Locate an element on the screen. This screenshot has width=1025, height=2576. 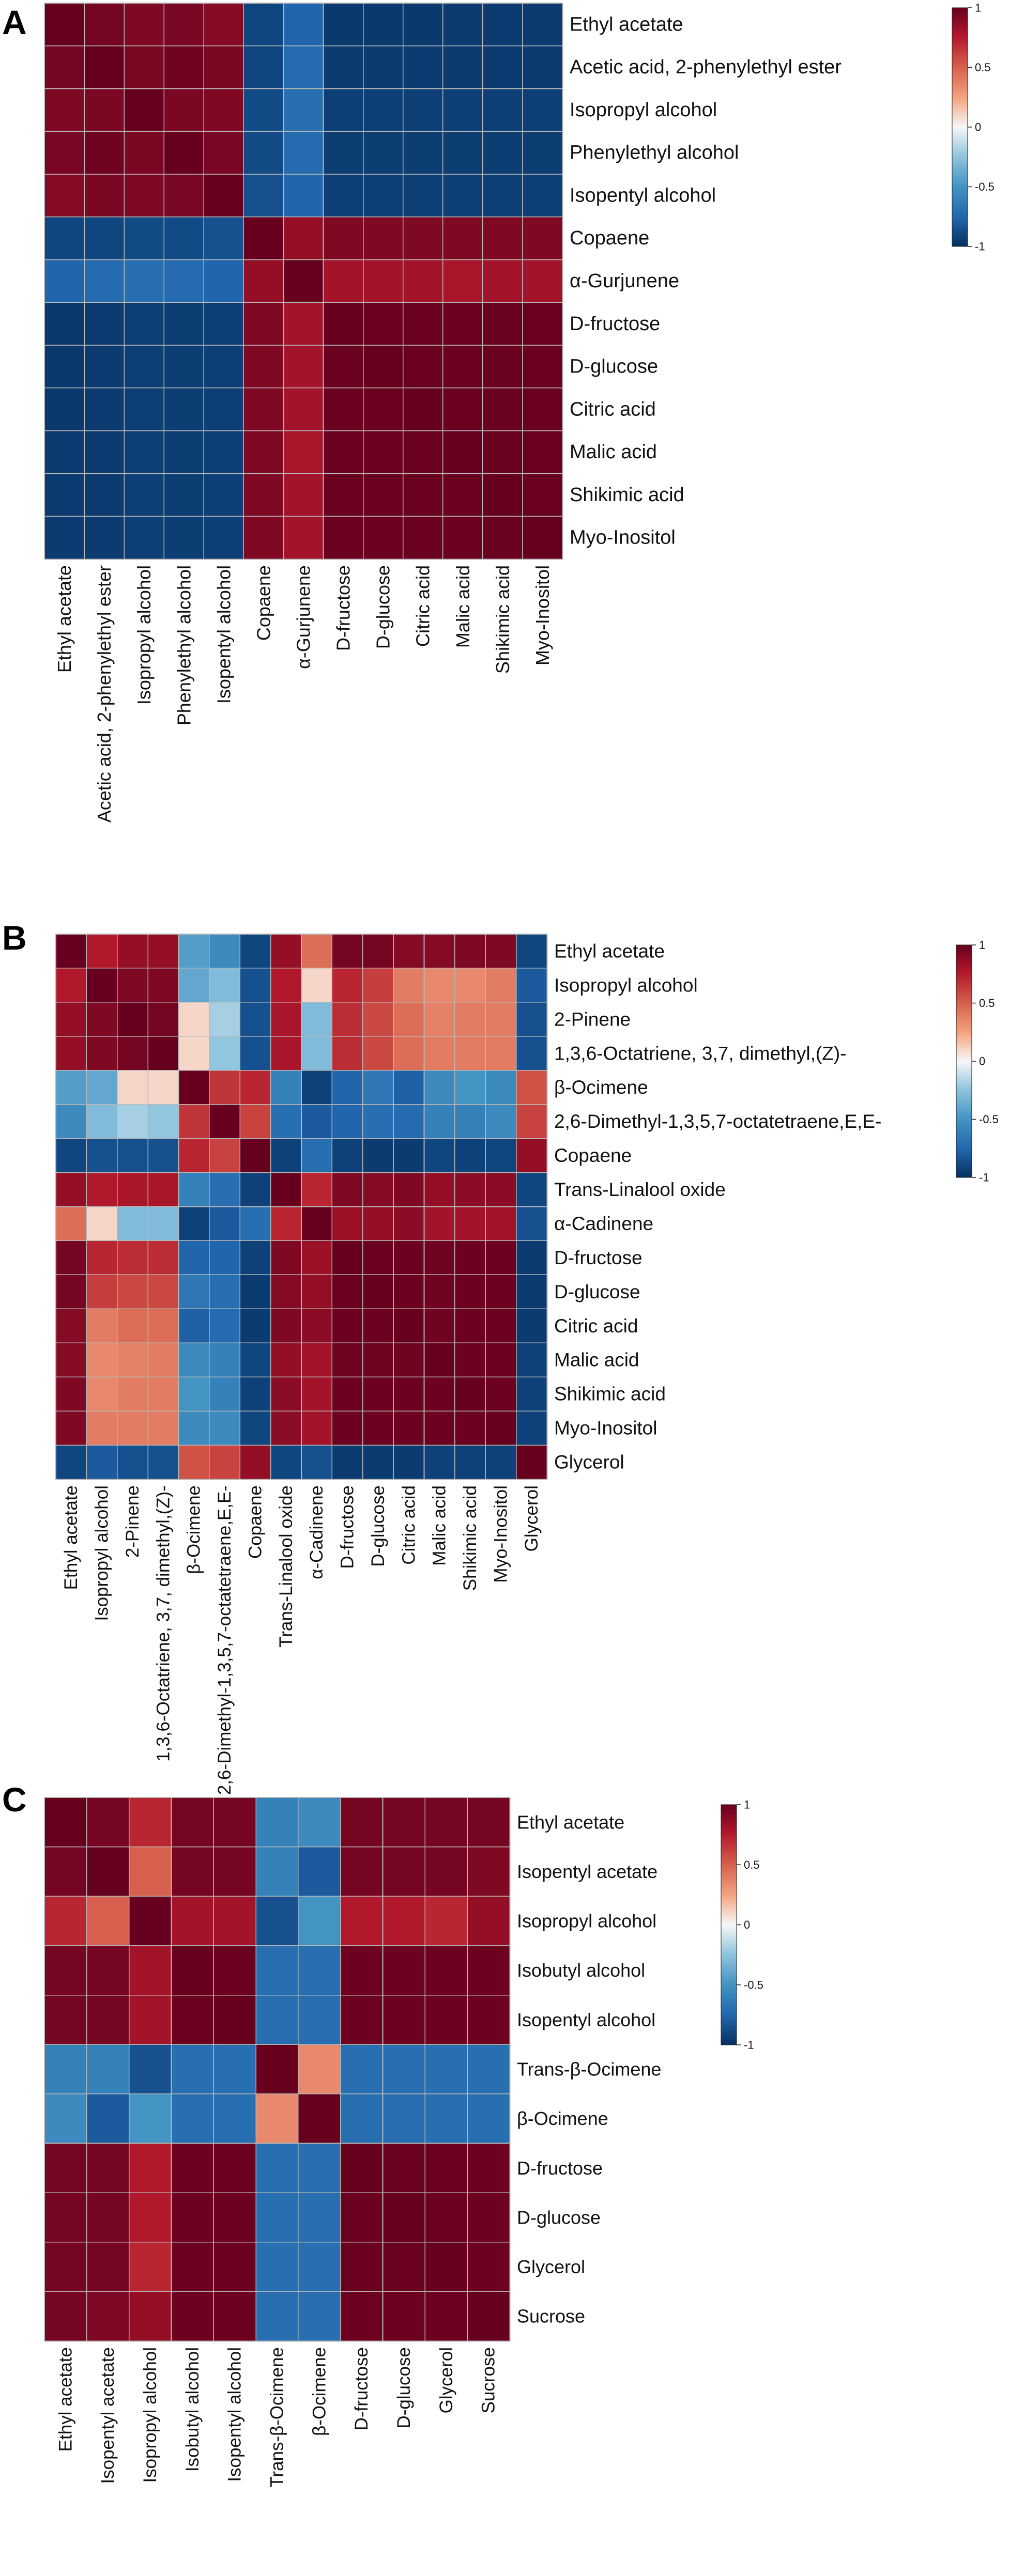
row-label-d-glucose: D-glucose is located at coordinates (614, 367).